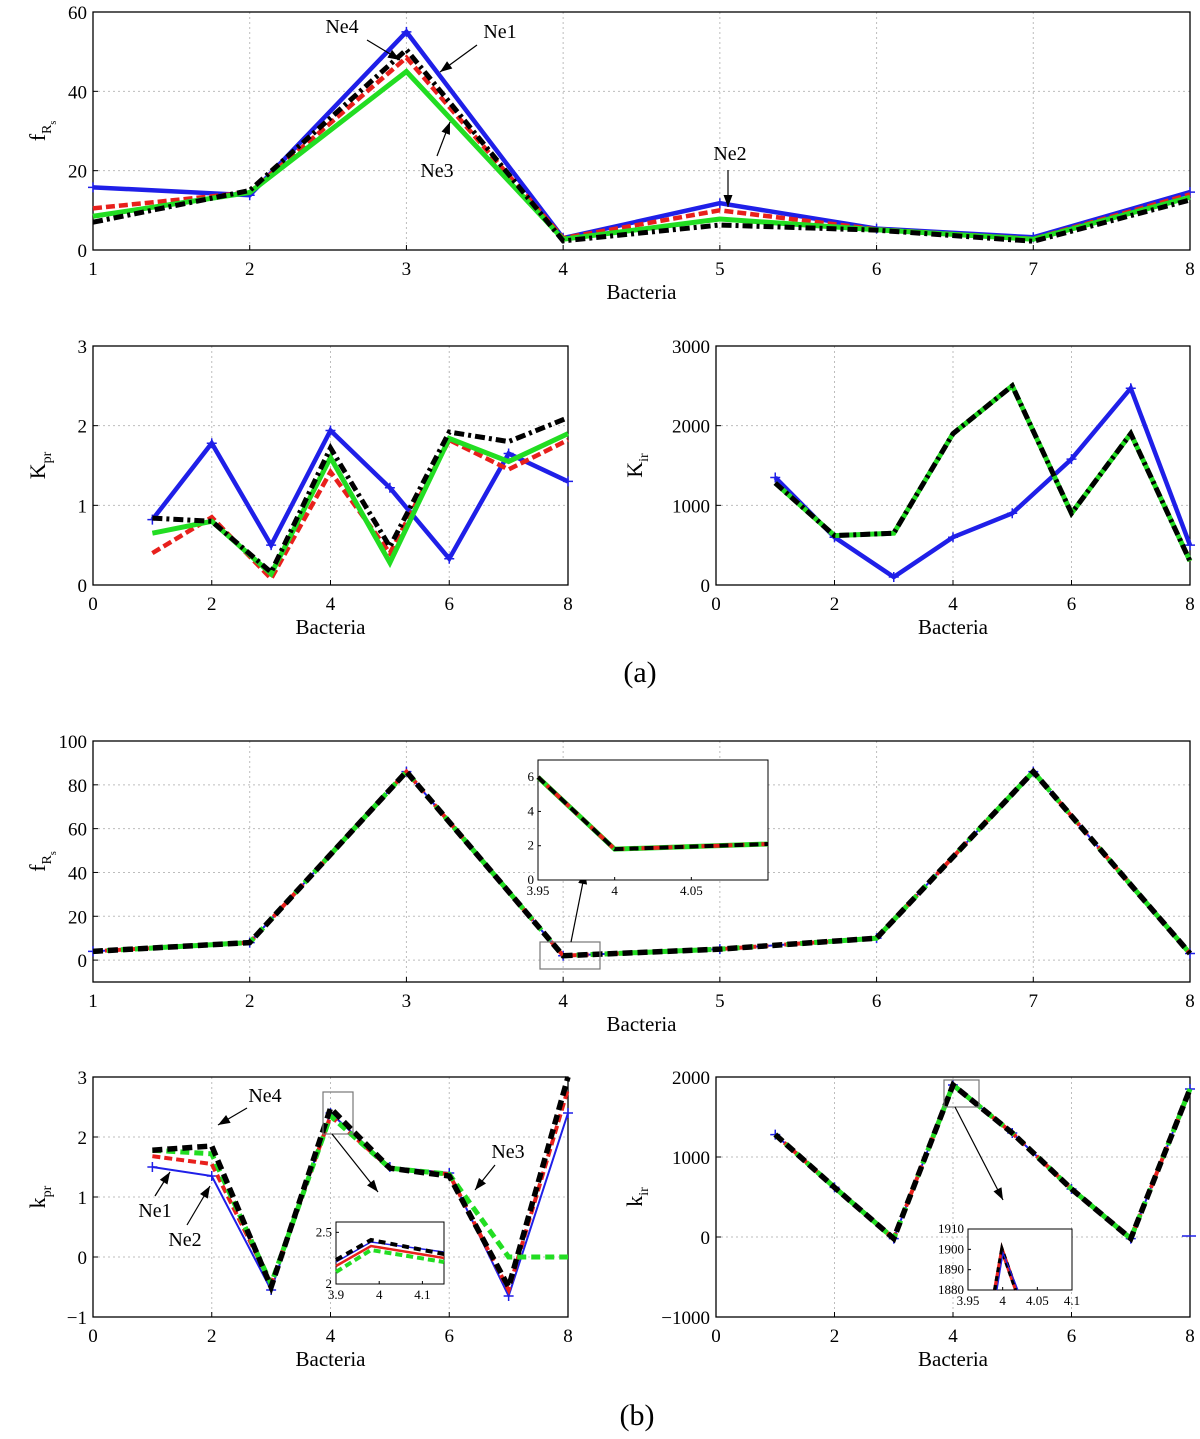 The width and height of the screenshot is (1200, 1439). What do you see at coordinates (531, 879) in the screenshot?
I see `inset-y-tick-label: 0` at bounding box center [531, 879].